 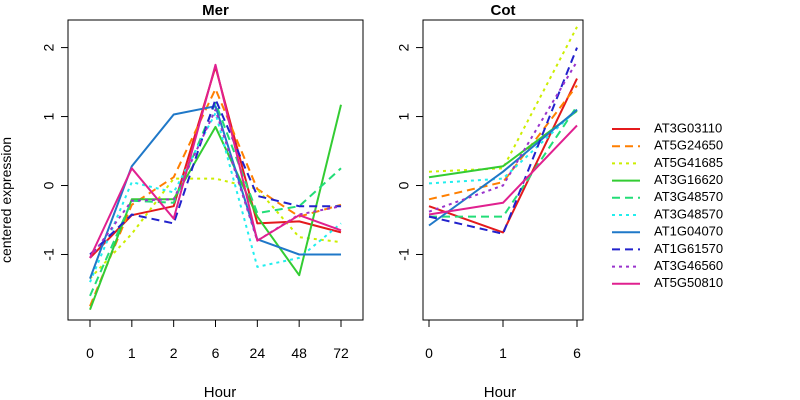 What do you see at coordinates (688, 282) in the screenshot?
I see `legend-label: AT5G50810` at bounding box center [688, 282].